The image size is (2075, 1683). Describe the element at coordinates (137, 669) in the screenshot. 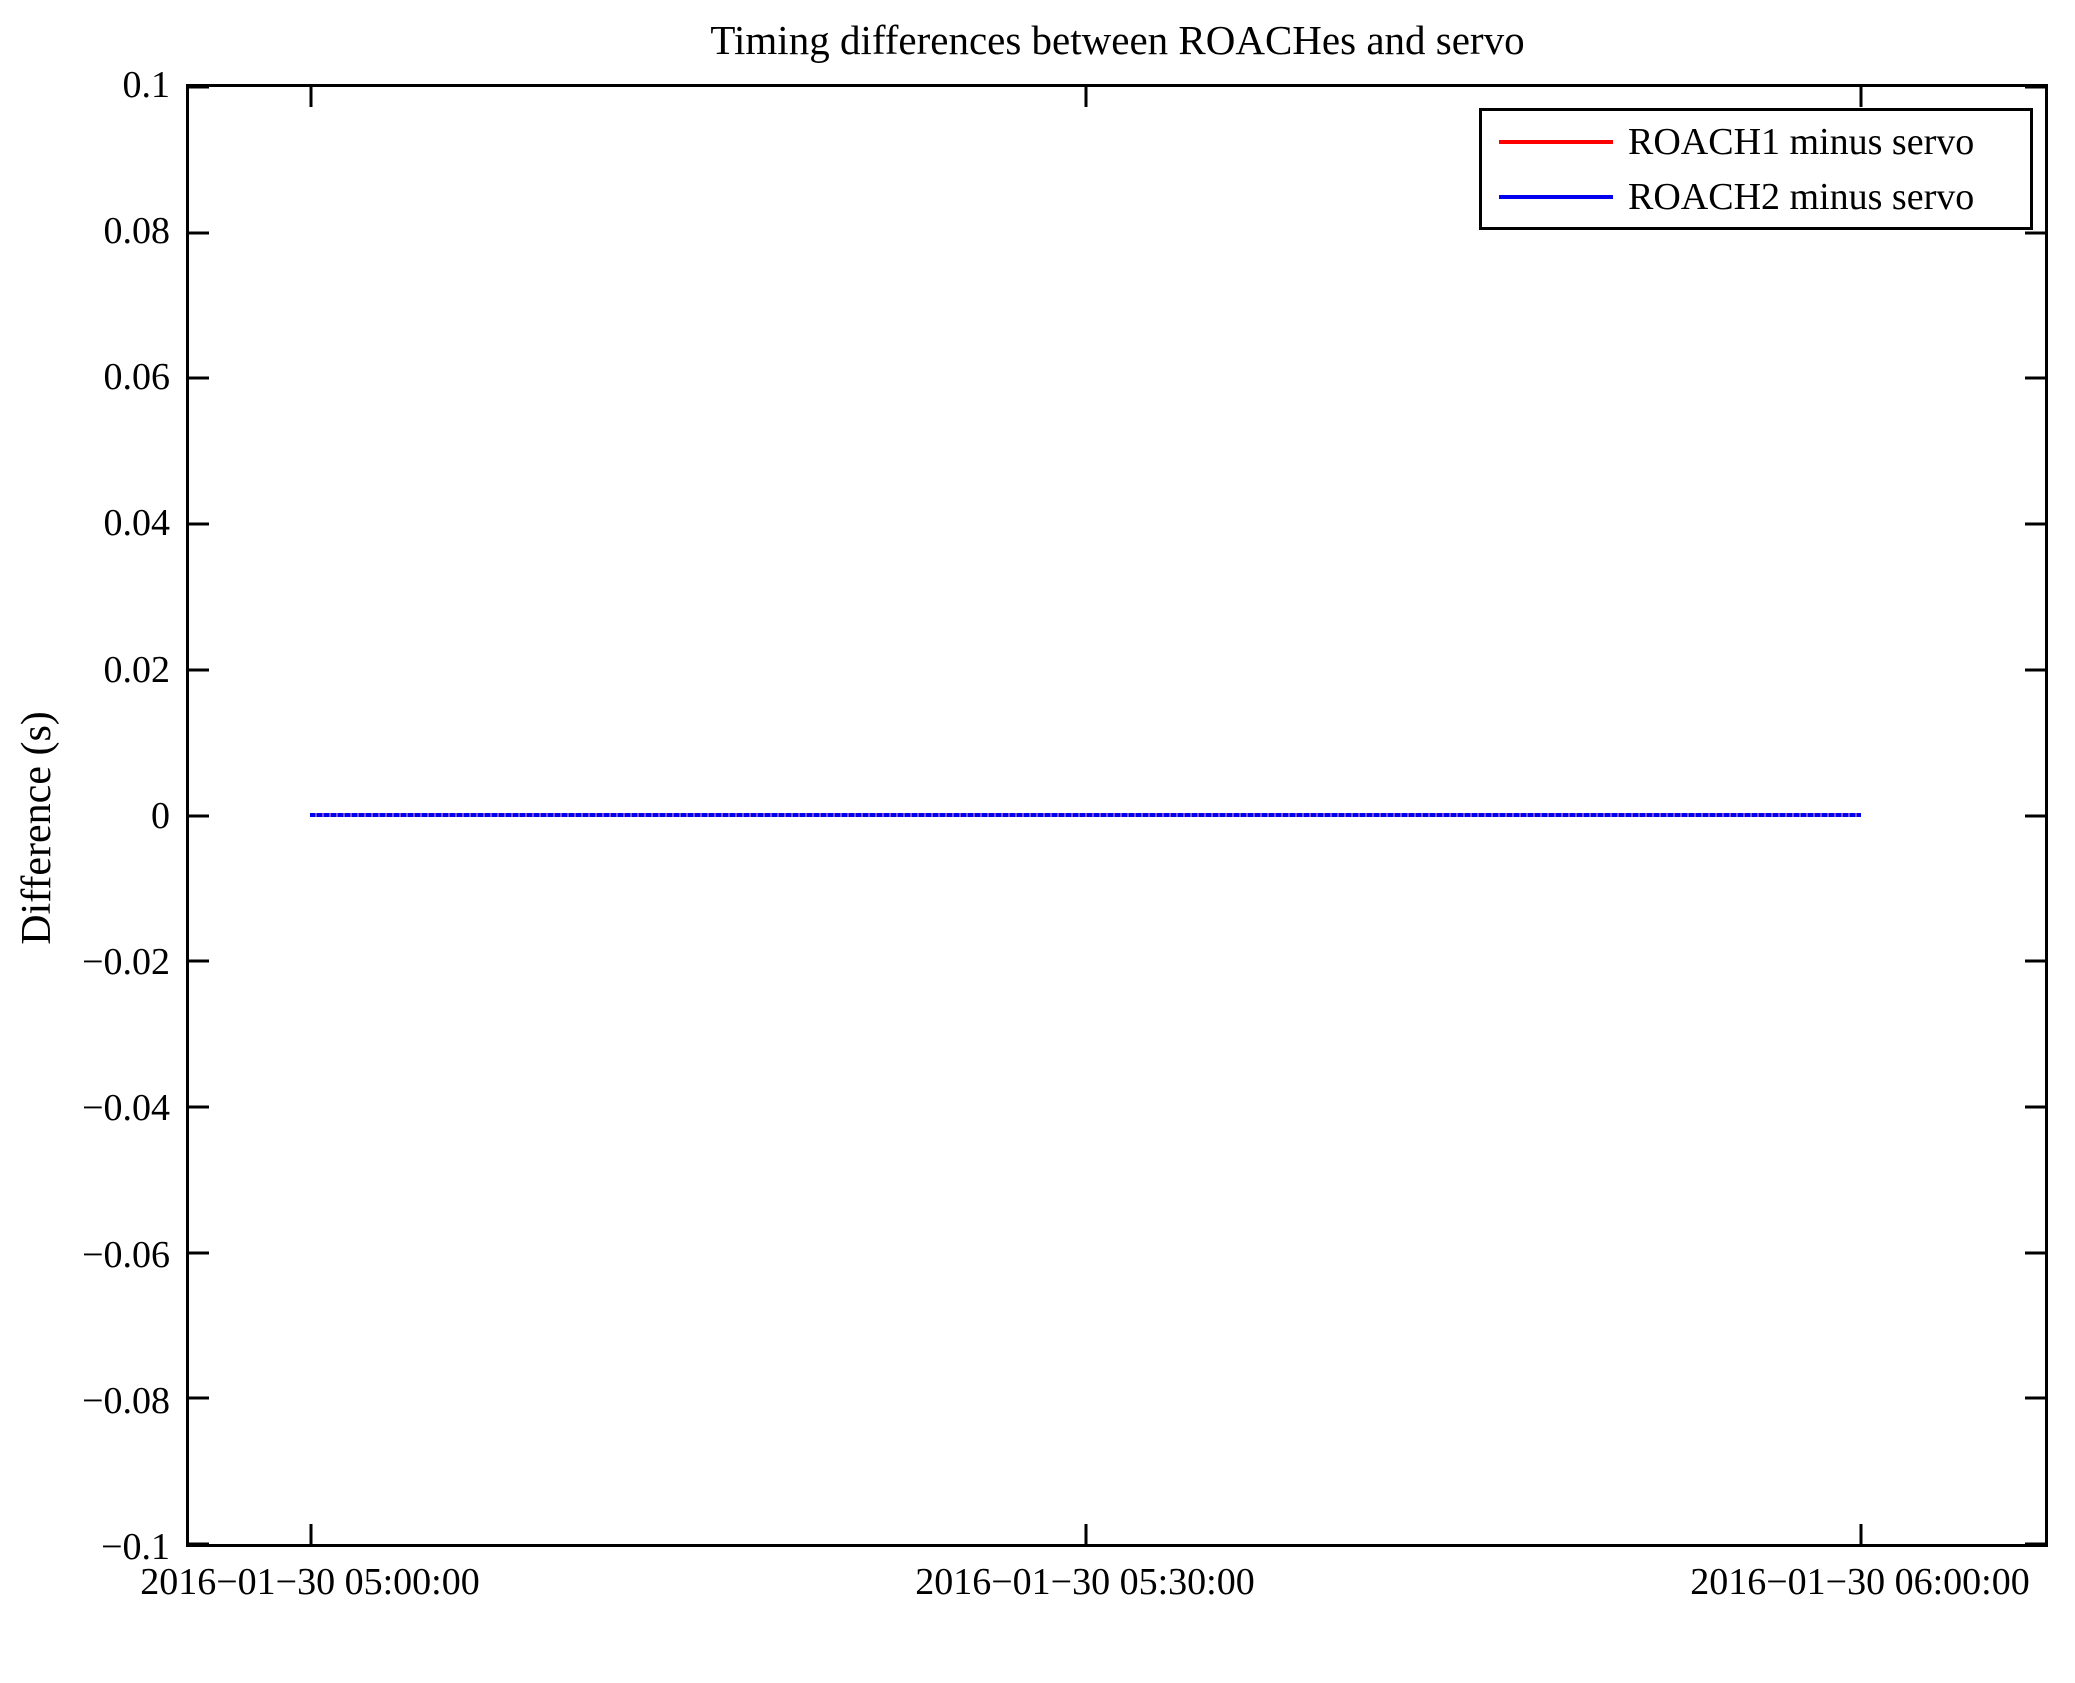

I see `y-tick-label: 0.02` at that location.